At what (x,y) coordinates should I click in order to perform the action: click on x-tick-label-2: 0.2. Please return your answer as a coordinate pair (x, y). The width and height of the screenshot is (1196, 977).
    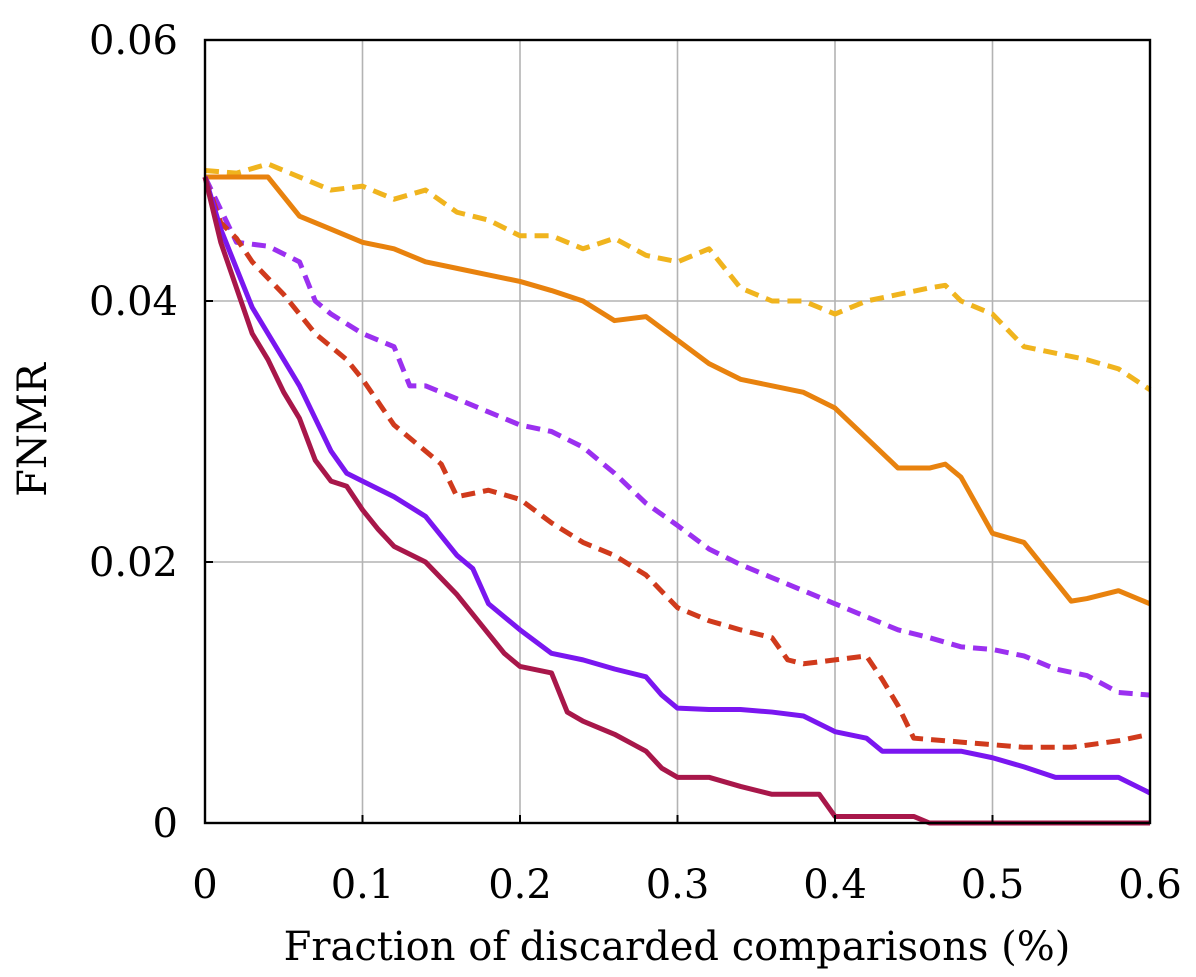
    Looking at the image, I should click on (520, 885).